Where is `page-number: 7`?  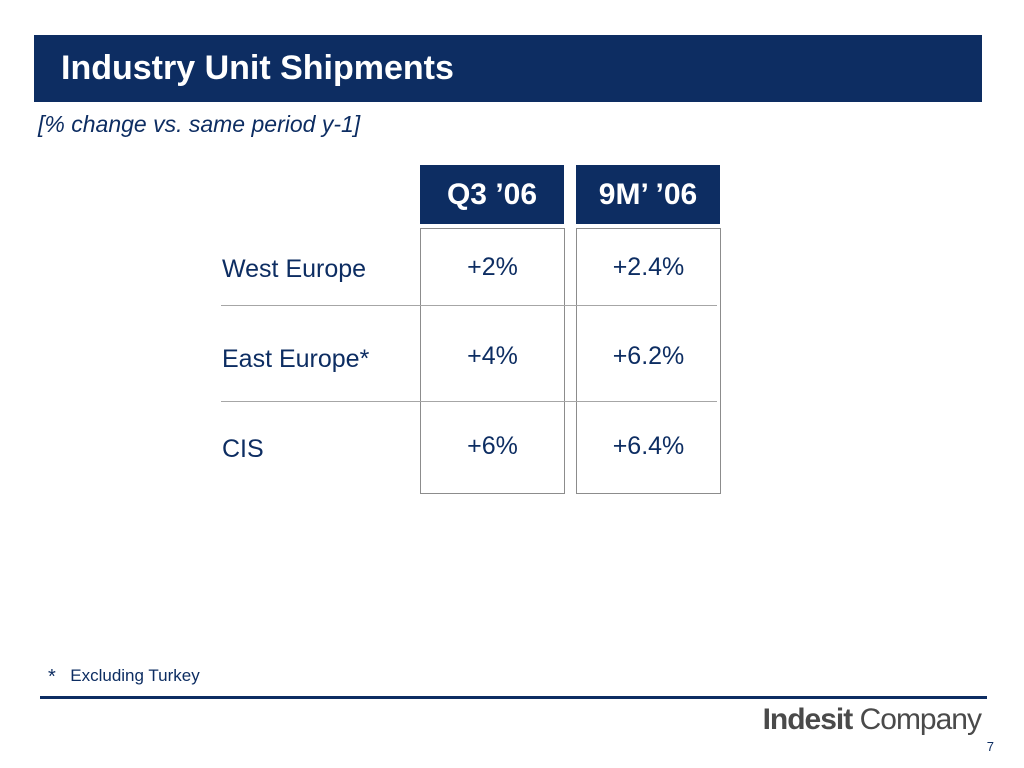 page-number: 7 is located at coordinates (990, 746).